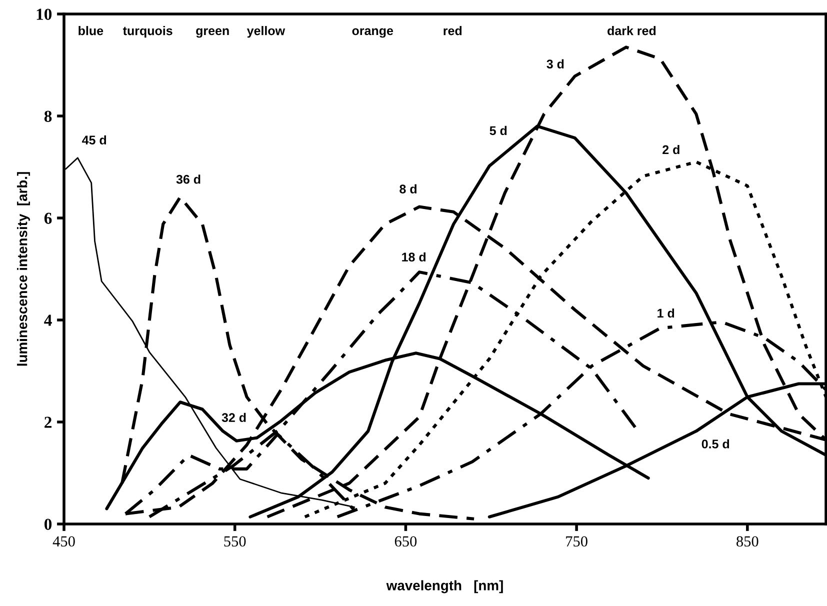  What do you see at coordinates (48, 524) in the screenshot?
I see `y-tick-label: 0` at bounding box center [48, 524].